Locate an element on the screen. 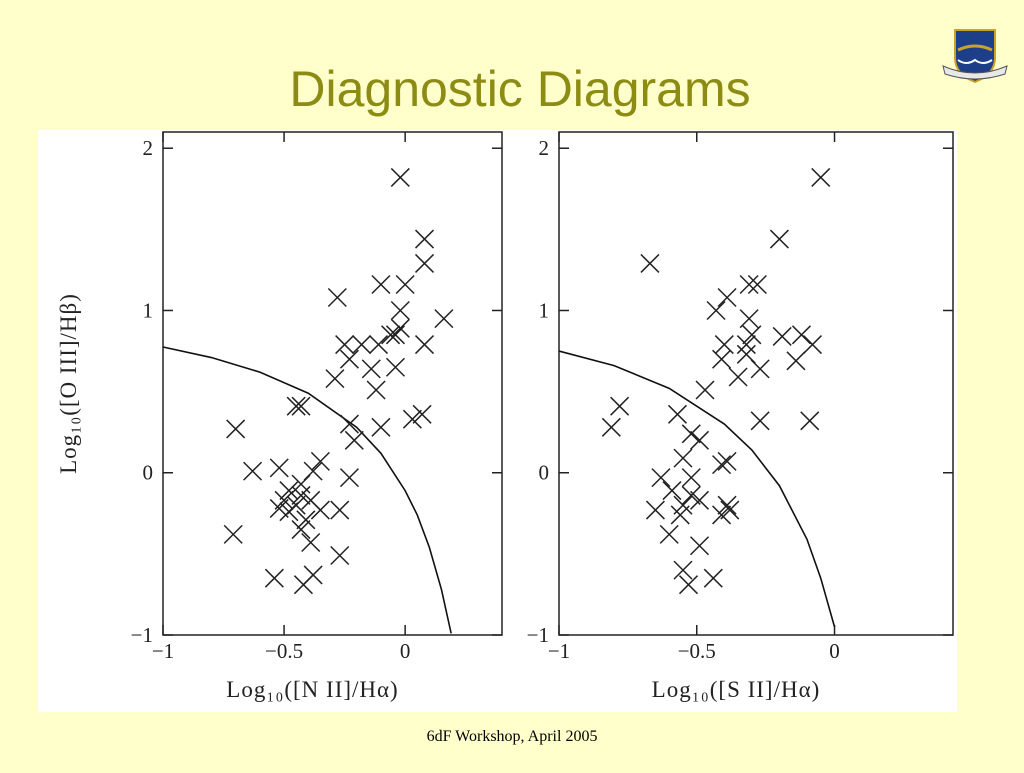  logo is located at coordinates (975, 56).